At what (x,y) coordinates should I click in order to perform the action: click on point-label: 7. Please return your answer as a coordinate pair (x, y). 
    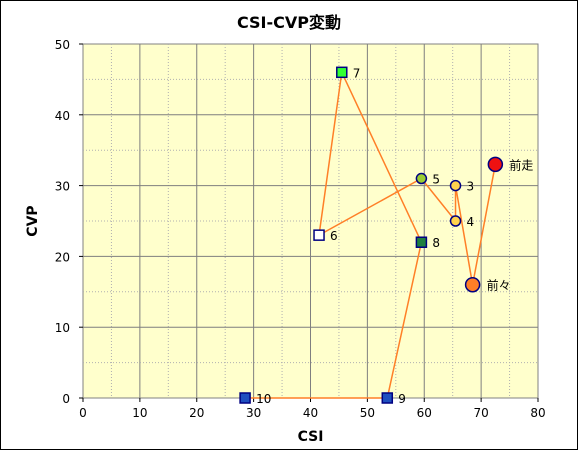
    Looking at the image, I should click on (357, 73).